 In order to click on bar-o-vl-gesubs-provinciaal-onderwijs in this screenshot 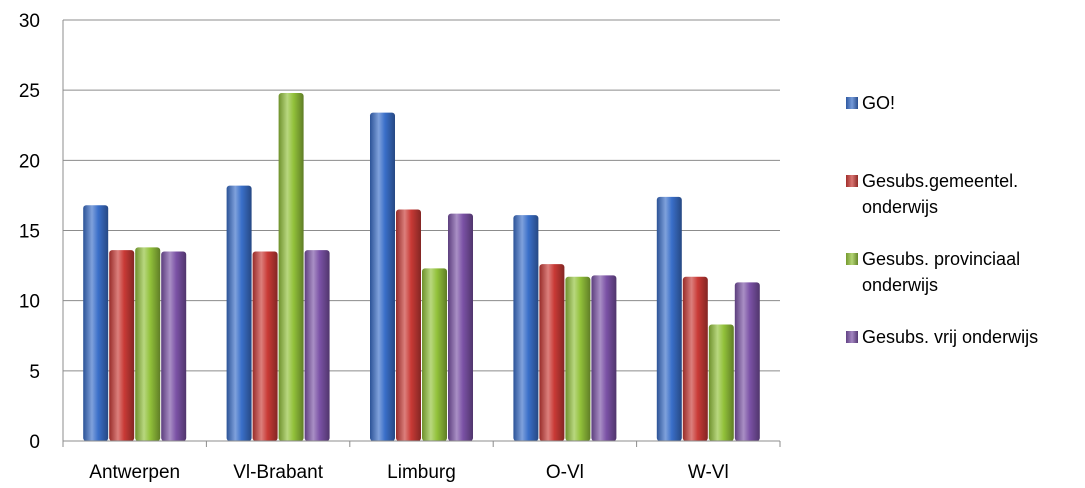, I will do `click(578, 358)`.